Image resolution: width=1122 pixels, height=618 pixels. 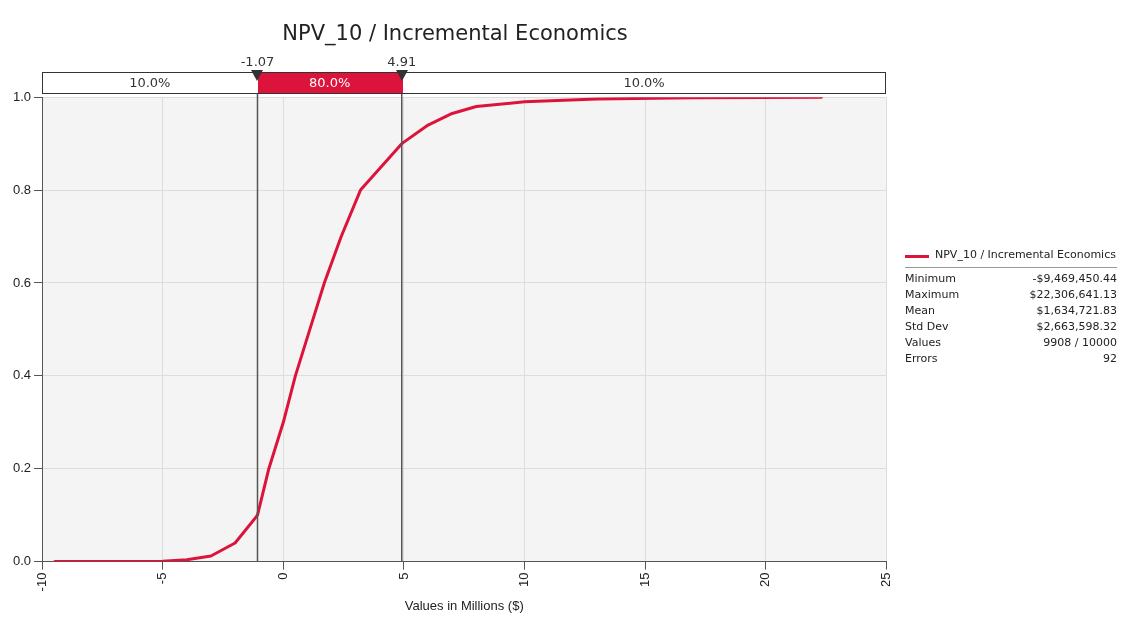 I want to click on text: Minimum, so click(x=931, y=278).